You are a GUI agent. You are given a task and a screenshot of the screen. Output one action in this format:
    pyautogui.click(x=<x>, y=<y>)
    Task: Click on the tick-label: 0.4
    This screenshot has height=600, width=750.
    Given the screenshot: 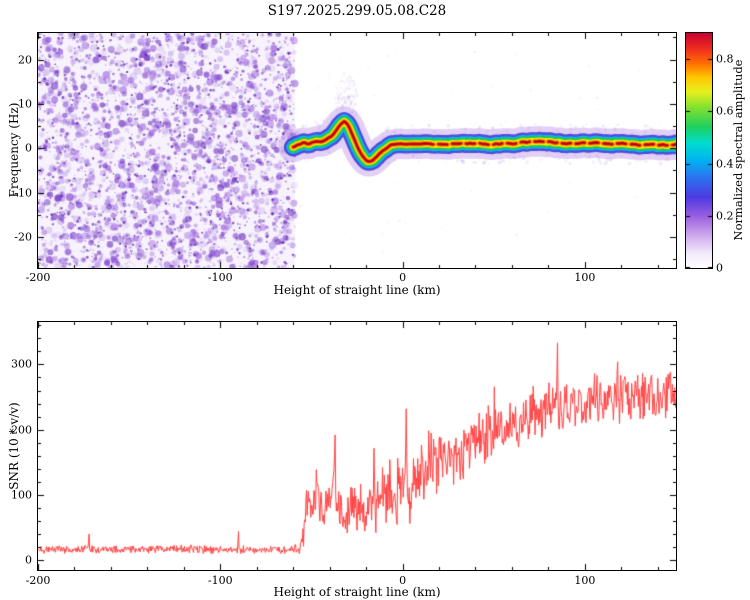 What is the action you would take?
    pyautogui.click(x=725, y=164)
    